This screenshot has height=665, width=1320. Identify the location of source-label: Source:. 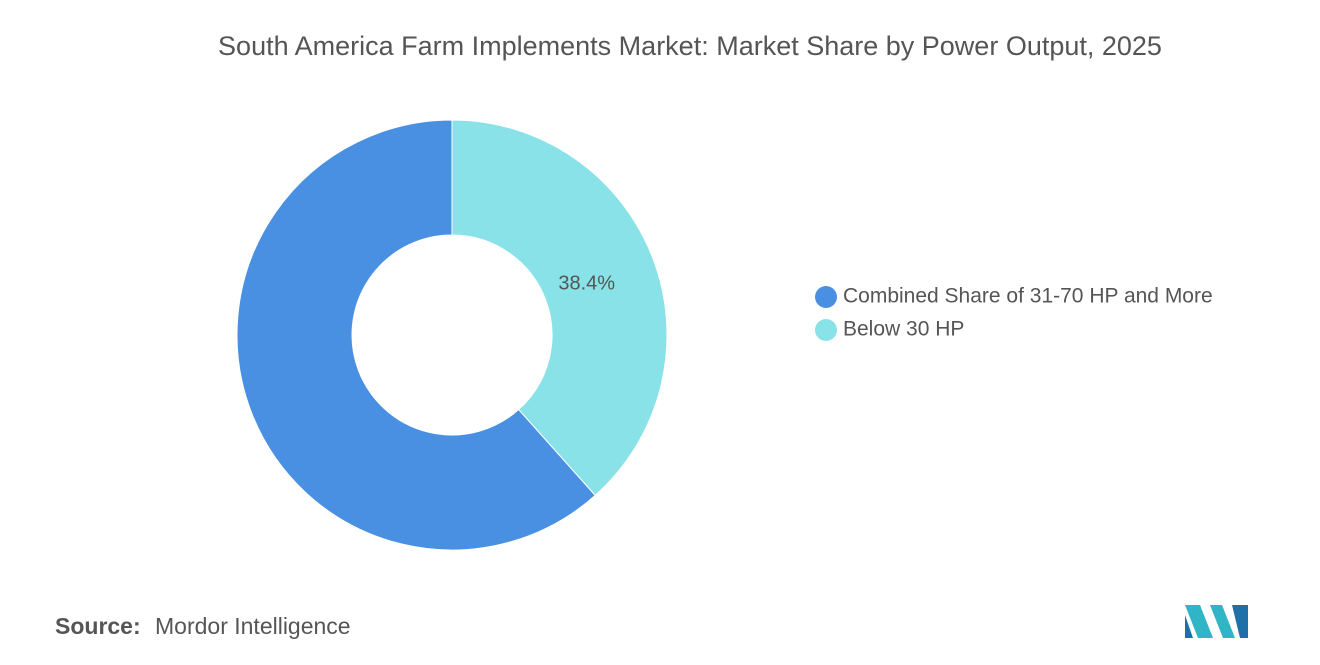
(98, 626).